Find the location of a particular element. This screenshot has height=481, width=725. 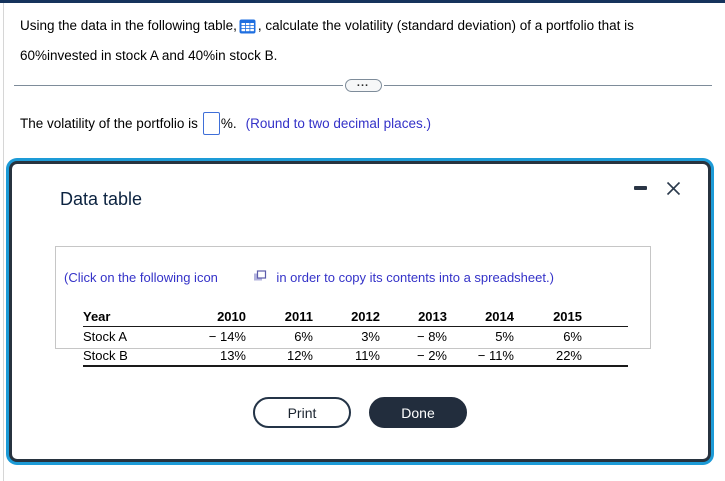

divider-line-left is located at coordinates (178, 85).